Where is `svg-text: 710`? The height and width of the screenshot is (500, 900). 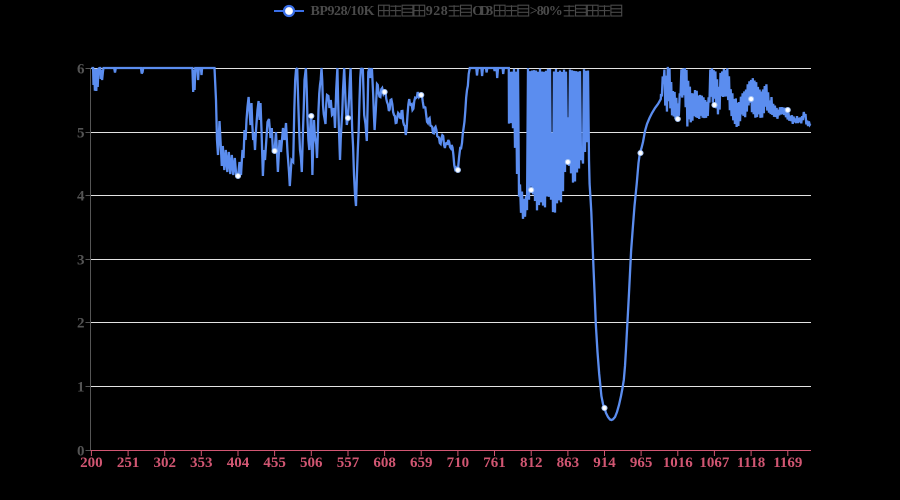
svg-text: 710 is located at coordinates (458, 463).